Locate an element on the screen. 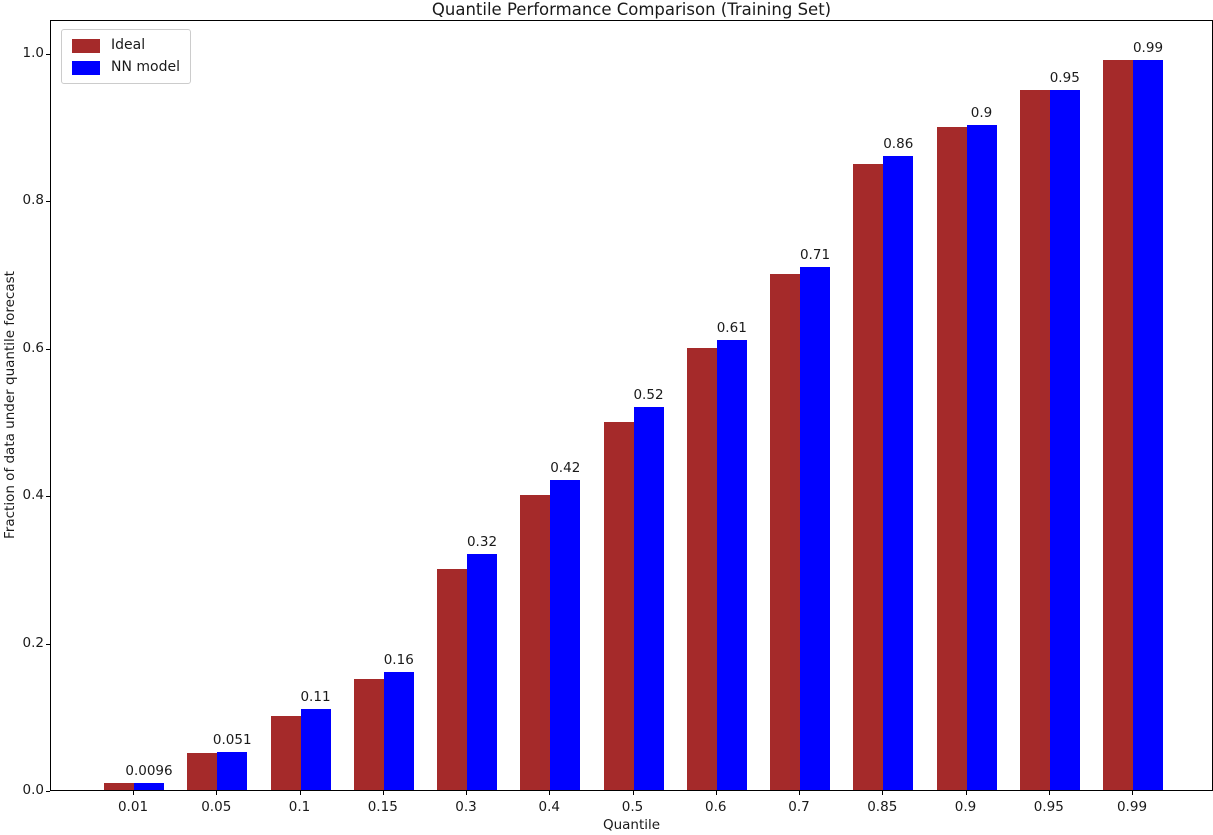 Image resolution: width=1213 pixels, height=835 pixels. x-tick-label: 0.99 is located at coordinates (1132, 807).